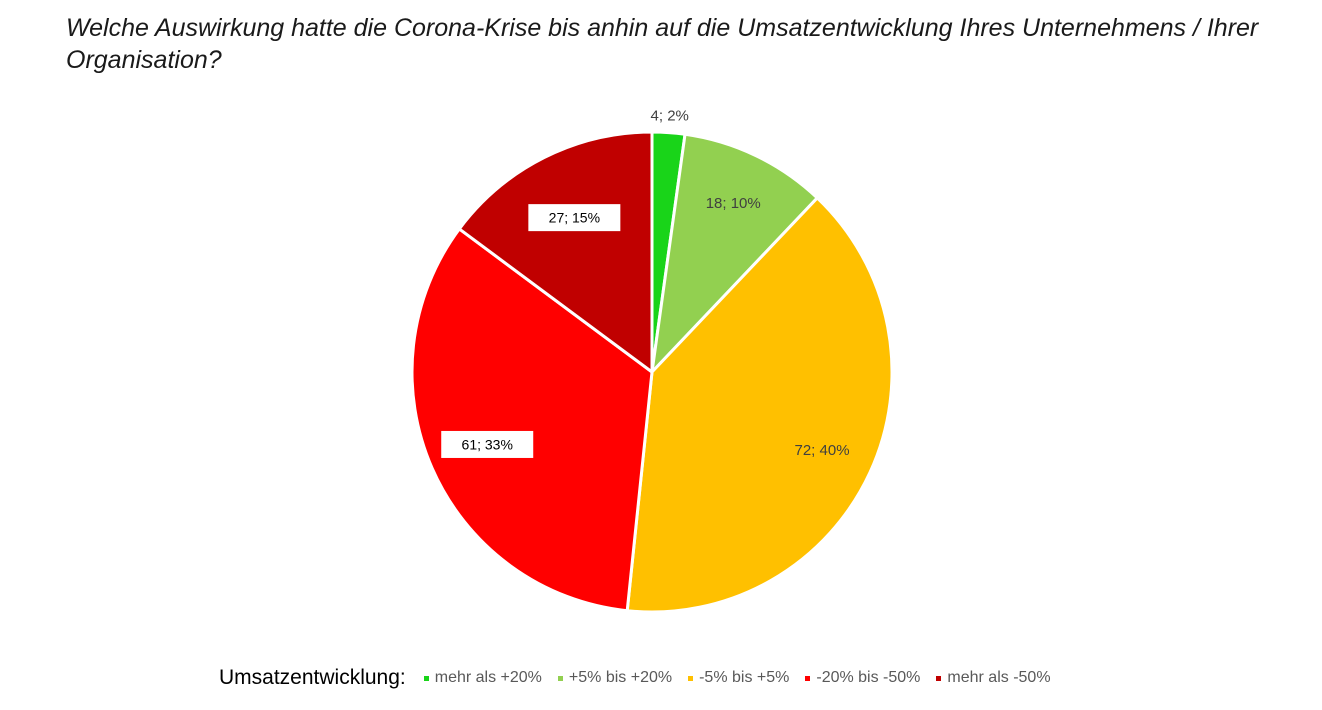 The width and height of the screenshot is (1322, 710). I want to click on data-label-box-mehr-als-50pct, so click(574, 218).